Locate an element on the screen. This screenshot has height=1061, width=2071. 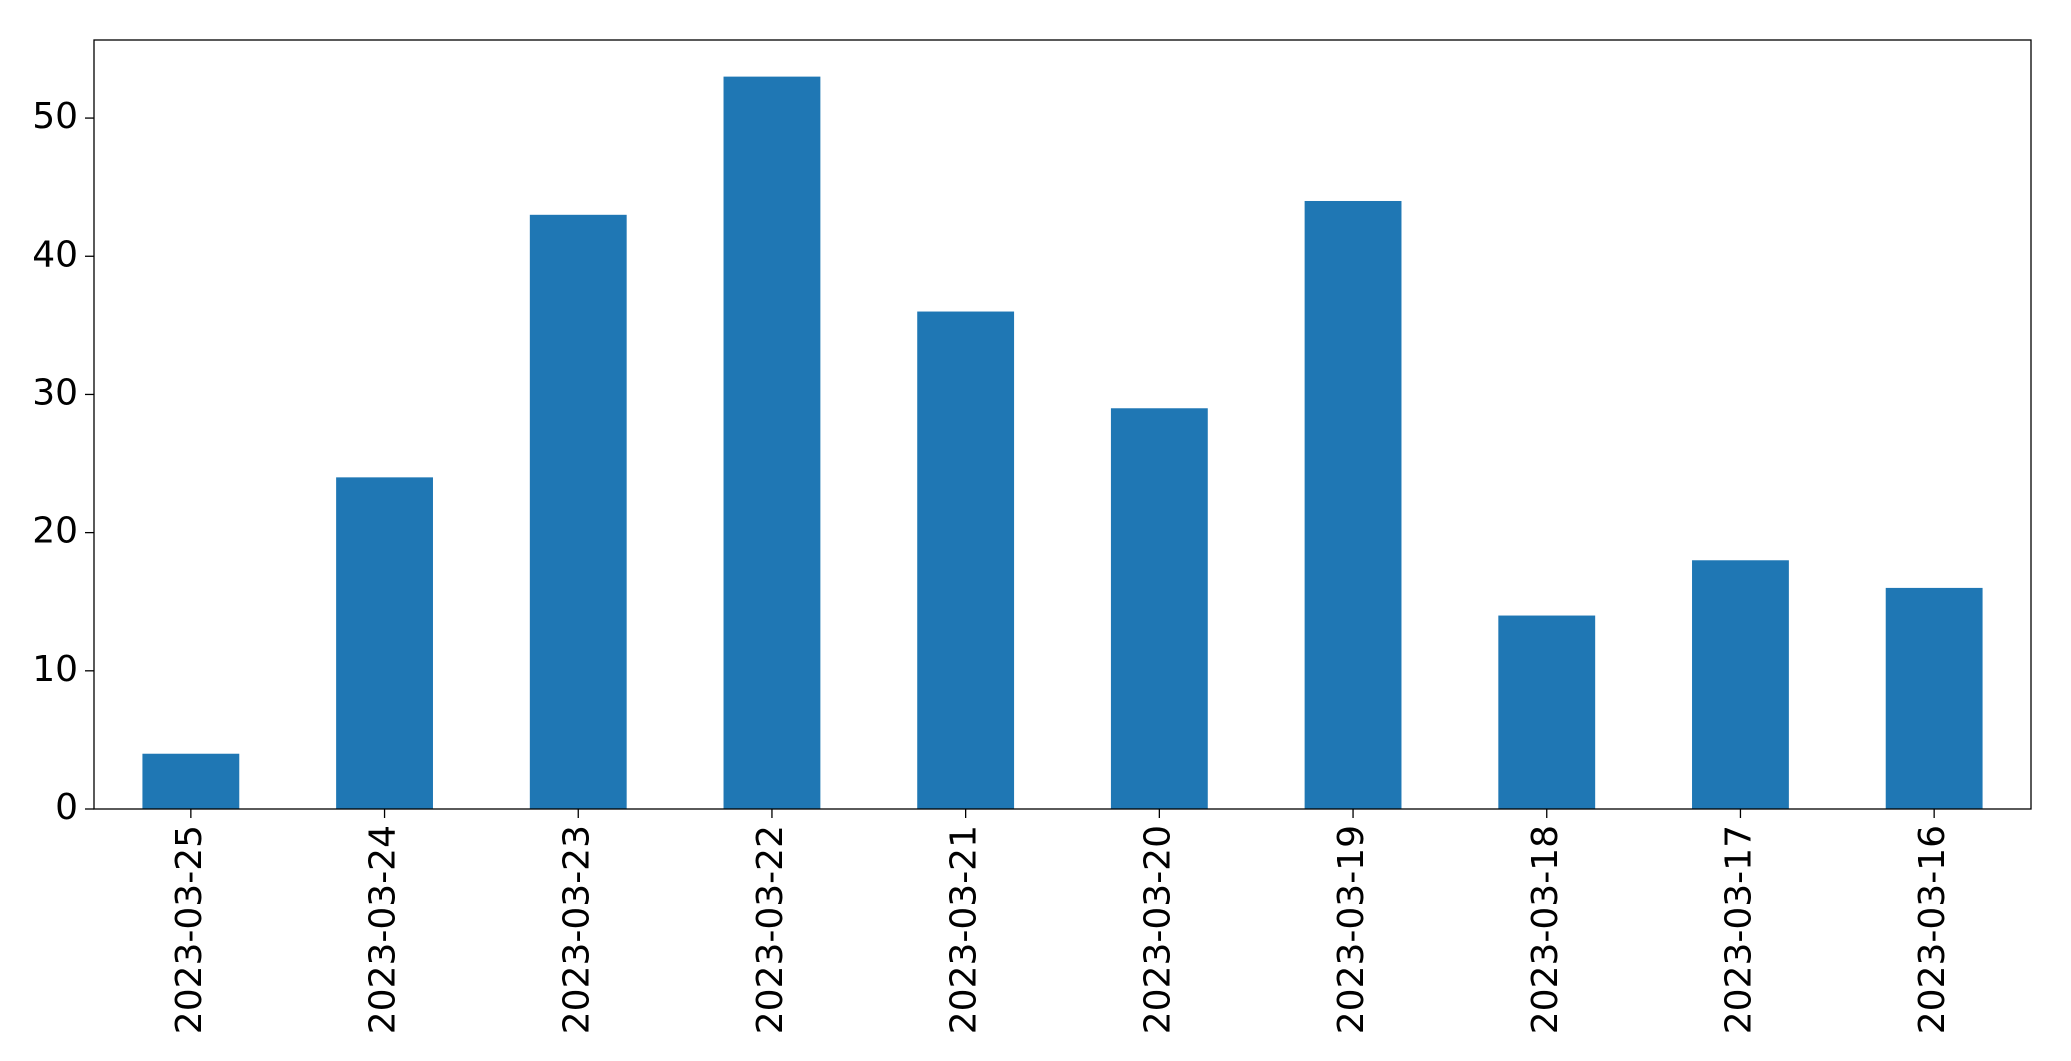
x-tick-label: 2023-03-22 is located at coordinates (770, 929).